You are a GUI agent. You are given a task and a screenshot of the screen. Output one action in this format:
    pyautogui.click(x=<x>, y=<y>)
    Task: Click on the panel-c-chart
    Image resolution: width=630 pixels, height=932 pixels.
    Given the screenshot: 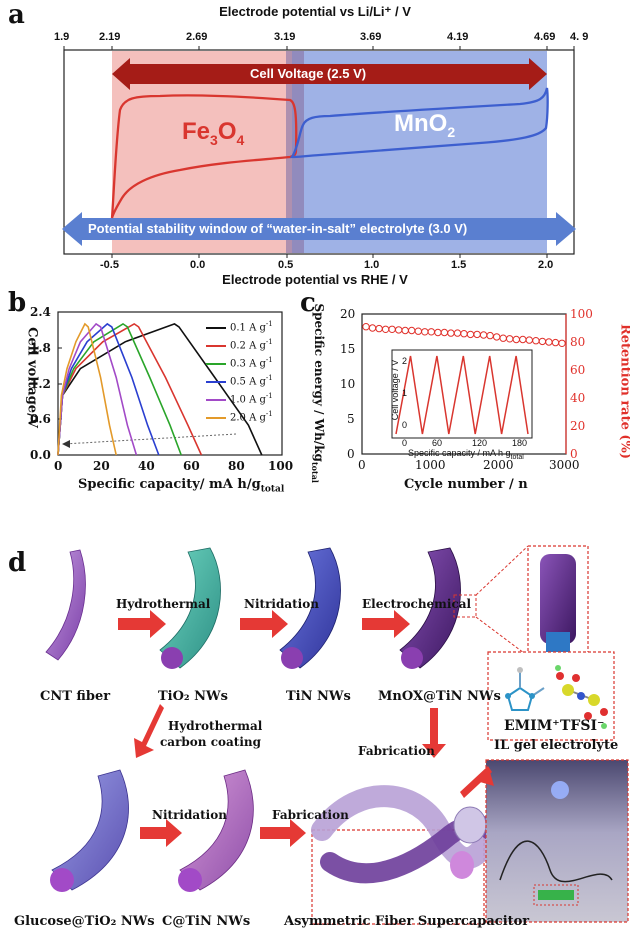 What is the action you would take?
    pyautogui.click(x=464, y=384)
    